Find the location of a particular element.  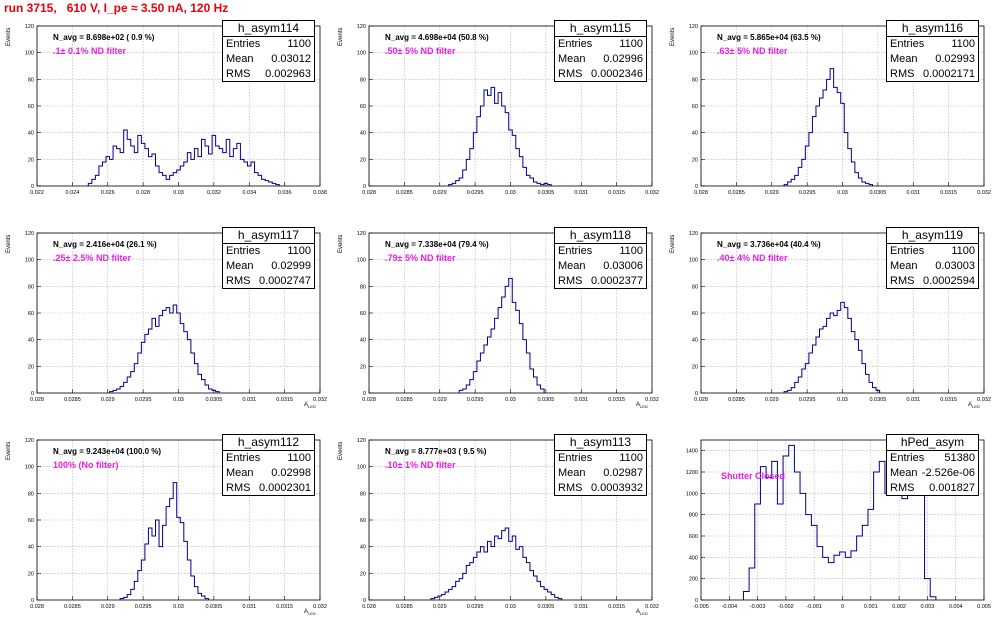

x-axis-label: ALED is located at coordinates (310, 405).